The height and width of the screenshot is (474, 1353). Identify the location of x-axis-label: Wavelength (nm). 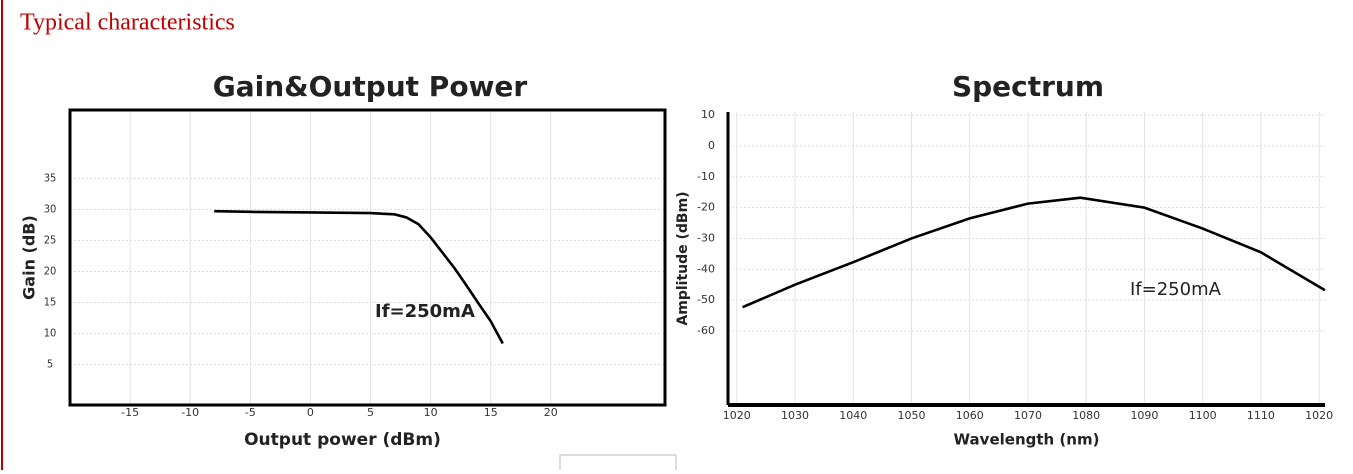
(1027, 440).